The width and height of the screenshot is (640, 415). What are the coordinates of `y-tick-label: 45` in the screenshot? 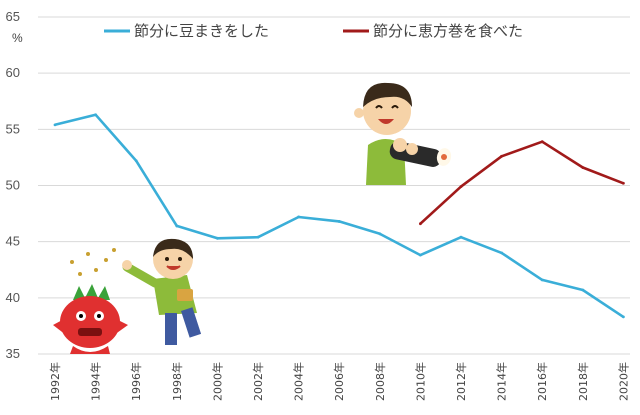 It's located at (13, 241).